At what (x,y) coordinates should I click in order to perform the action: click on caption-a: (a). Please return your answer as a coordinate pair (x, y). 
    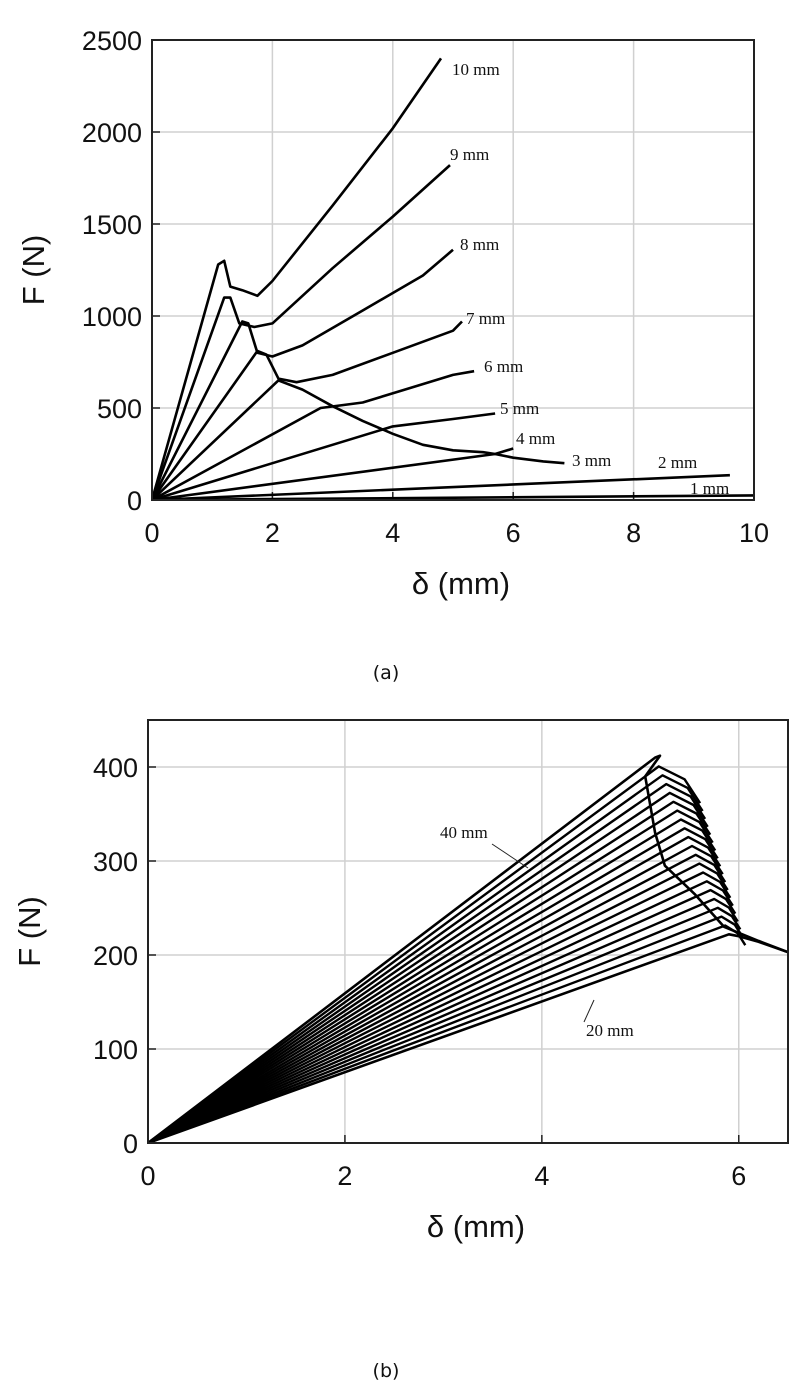
    Looking at the image, I should click on (386, 673).